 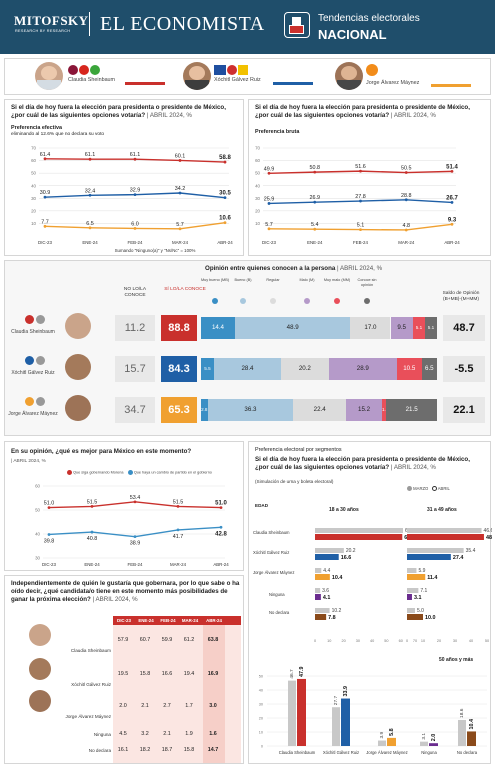 I want to click on segments-title: Preferencia electoral por segmentos, so click(x=298, y=450).